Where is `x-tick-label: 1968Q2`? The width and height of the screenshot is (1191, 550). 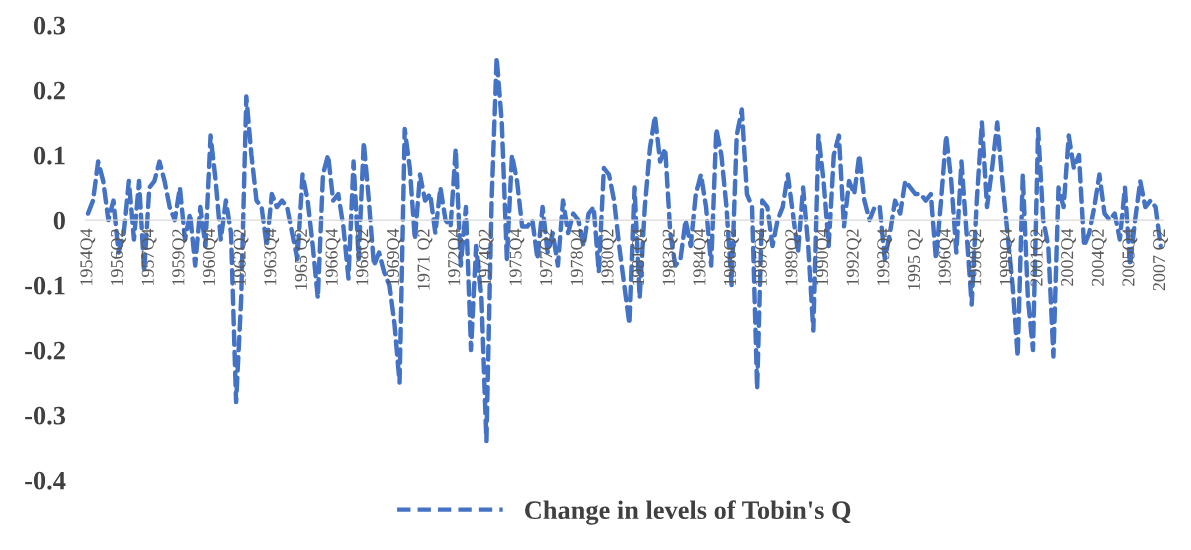 x-tick-label: 1968Q2 is located at coordinates (364, 257).